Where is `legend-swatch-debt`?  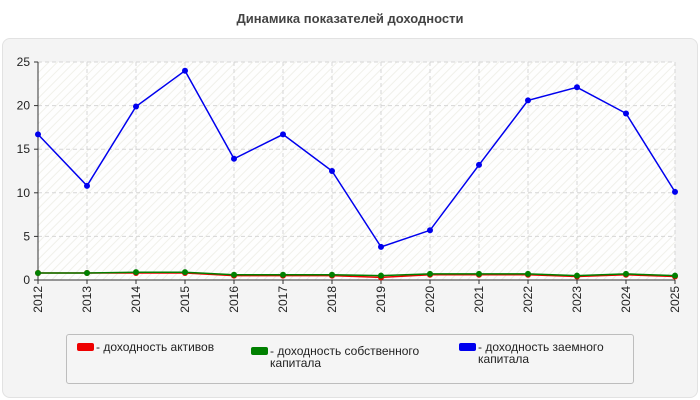
legend-swatch-debt is located at coordinates (467, 347).